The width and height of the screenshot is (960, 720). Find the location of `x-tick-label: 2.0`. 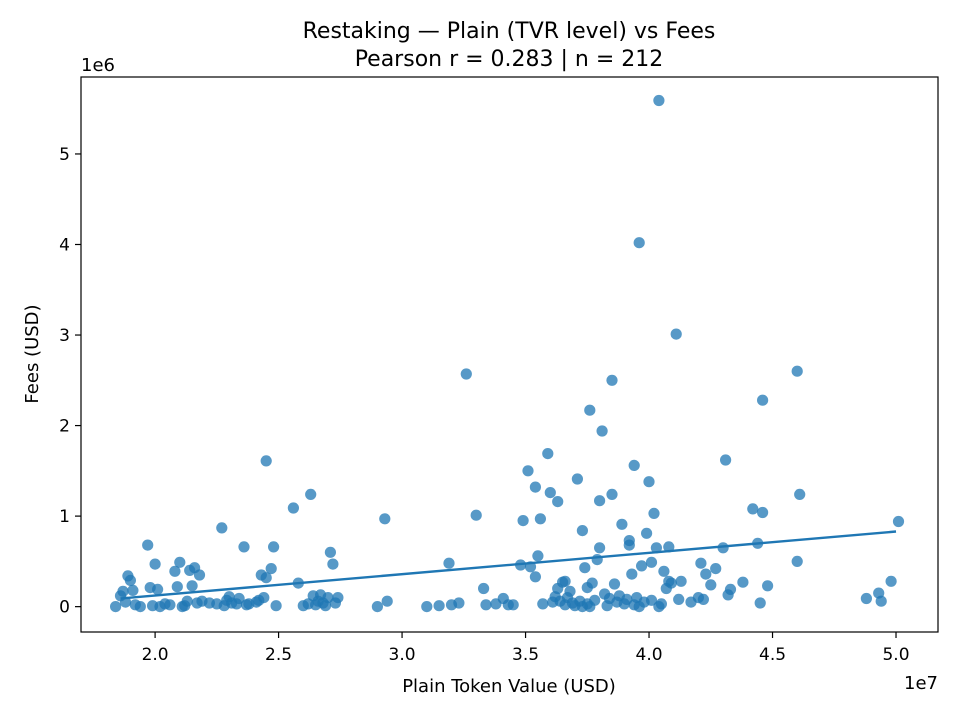

x-tick-label: 2.0 is located at coordinates (155, 655).